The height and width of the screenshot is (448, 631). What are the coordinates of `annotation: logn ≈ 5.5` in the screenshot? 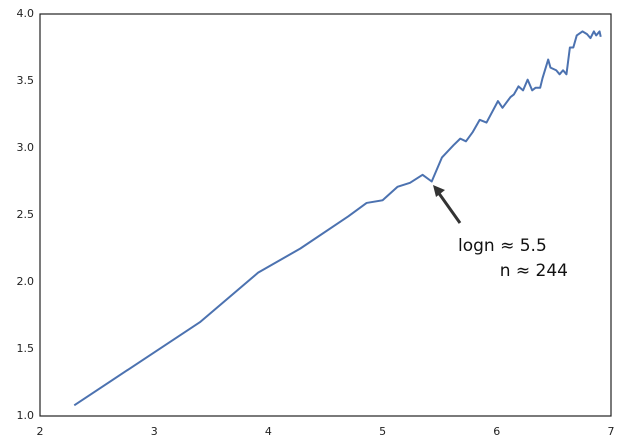 It's located at (502, 246).